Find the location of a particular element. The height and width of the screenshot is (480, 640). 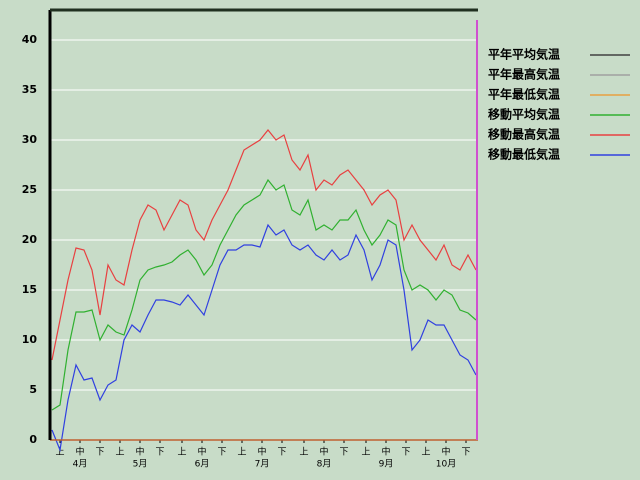

y-tick-label: 40 is located at coordinates (30, 39).